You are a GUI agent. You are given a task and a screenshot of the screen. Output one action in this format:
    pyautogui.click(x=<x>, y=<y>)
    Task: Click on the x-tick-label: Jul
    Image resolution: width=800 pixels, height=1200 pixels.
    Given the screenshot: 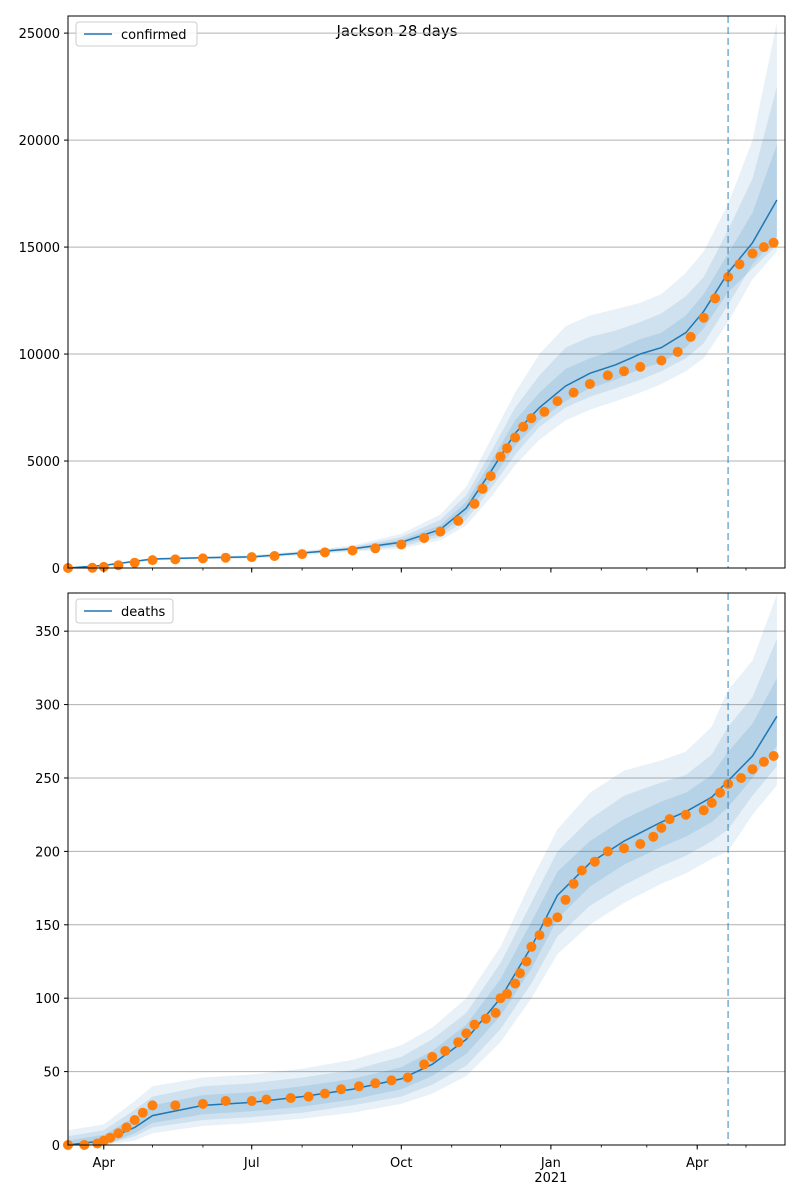 What is the action you would take?
    pyautogui.click(x=251, y=1163)
    